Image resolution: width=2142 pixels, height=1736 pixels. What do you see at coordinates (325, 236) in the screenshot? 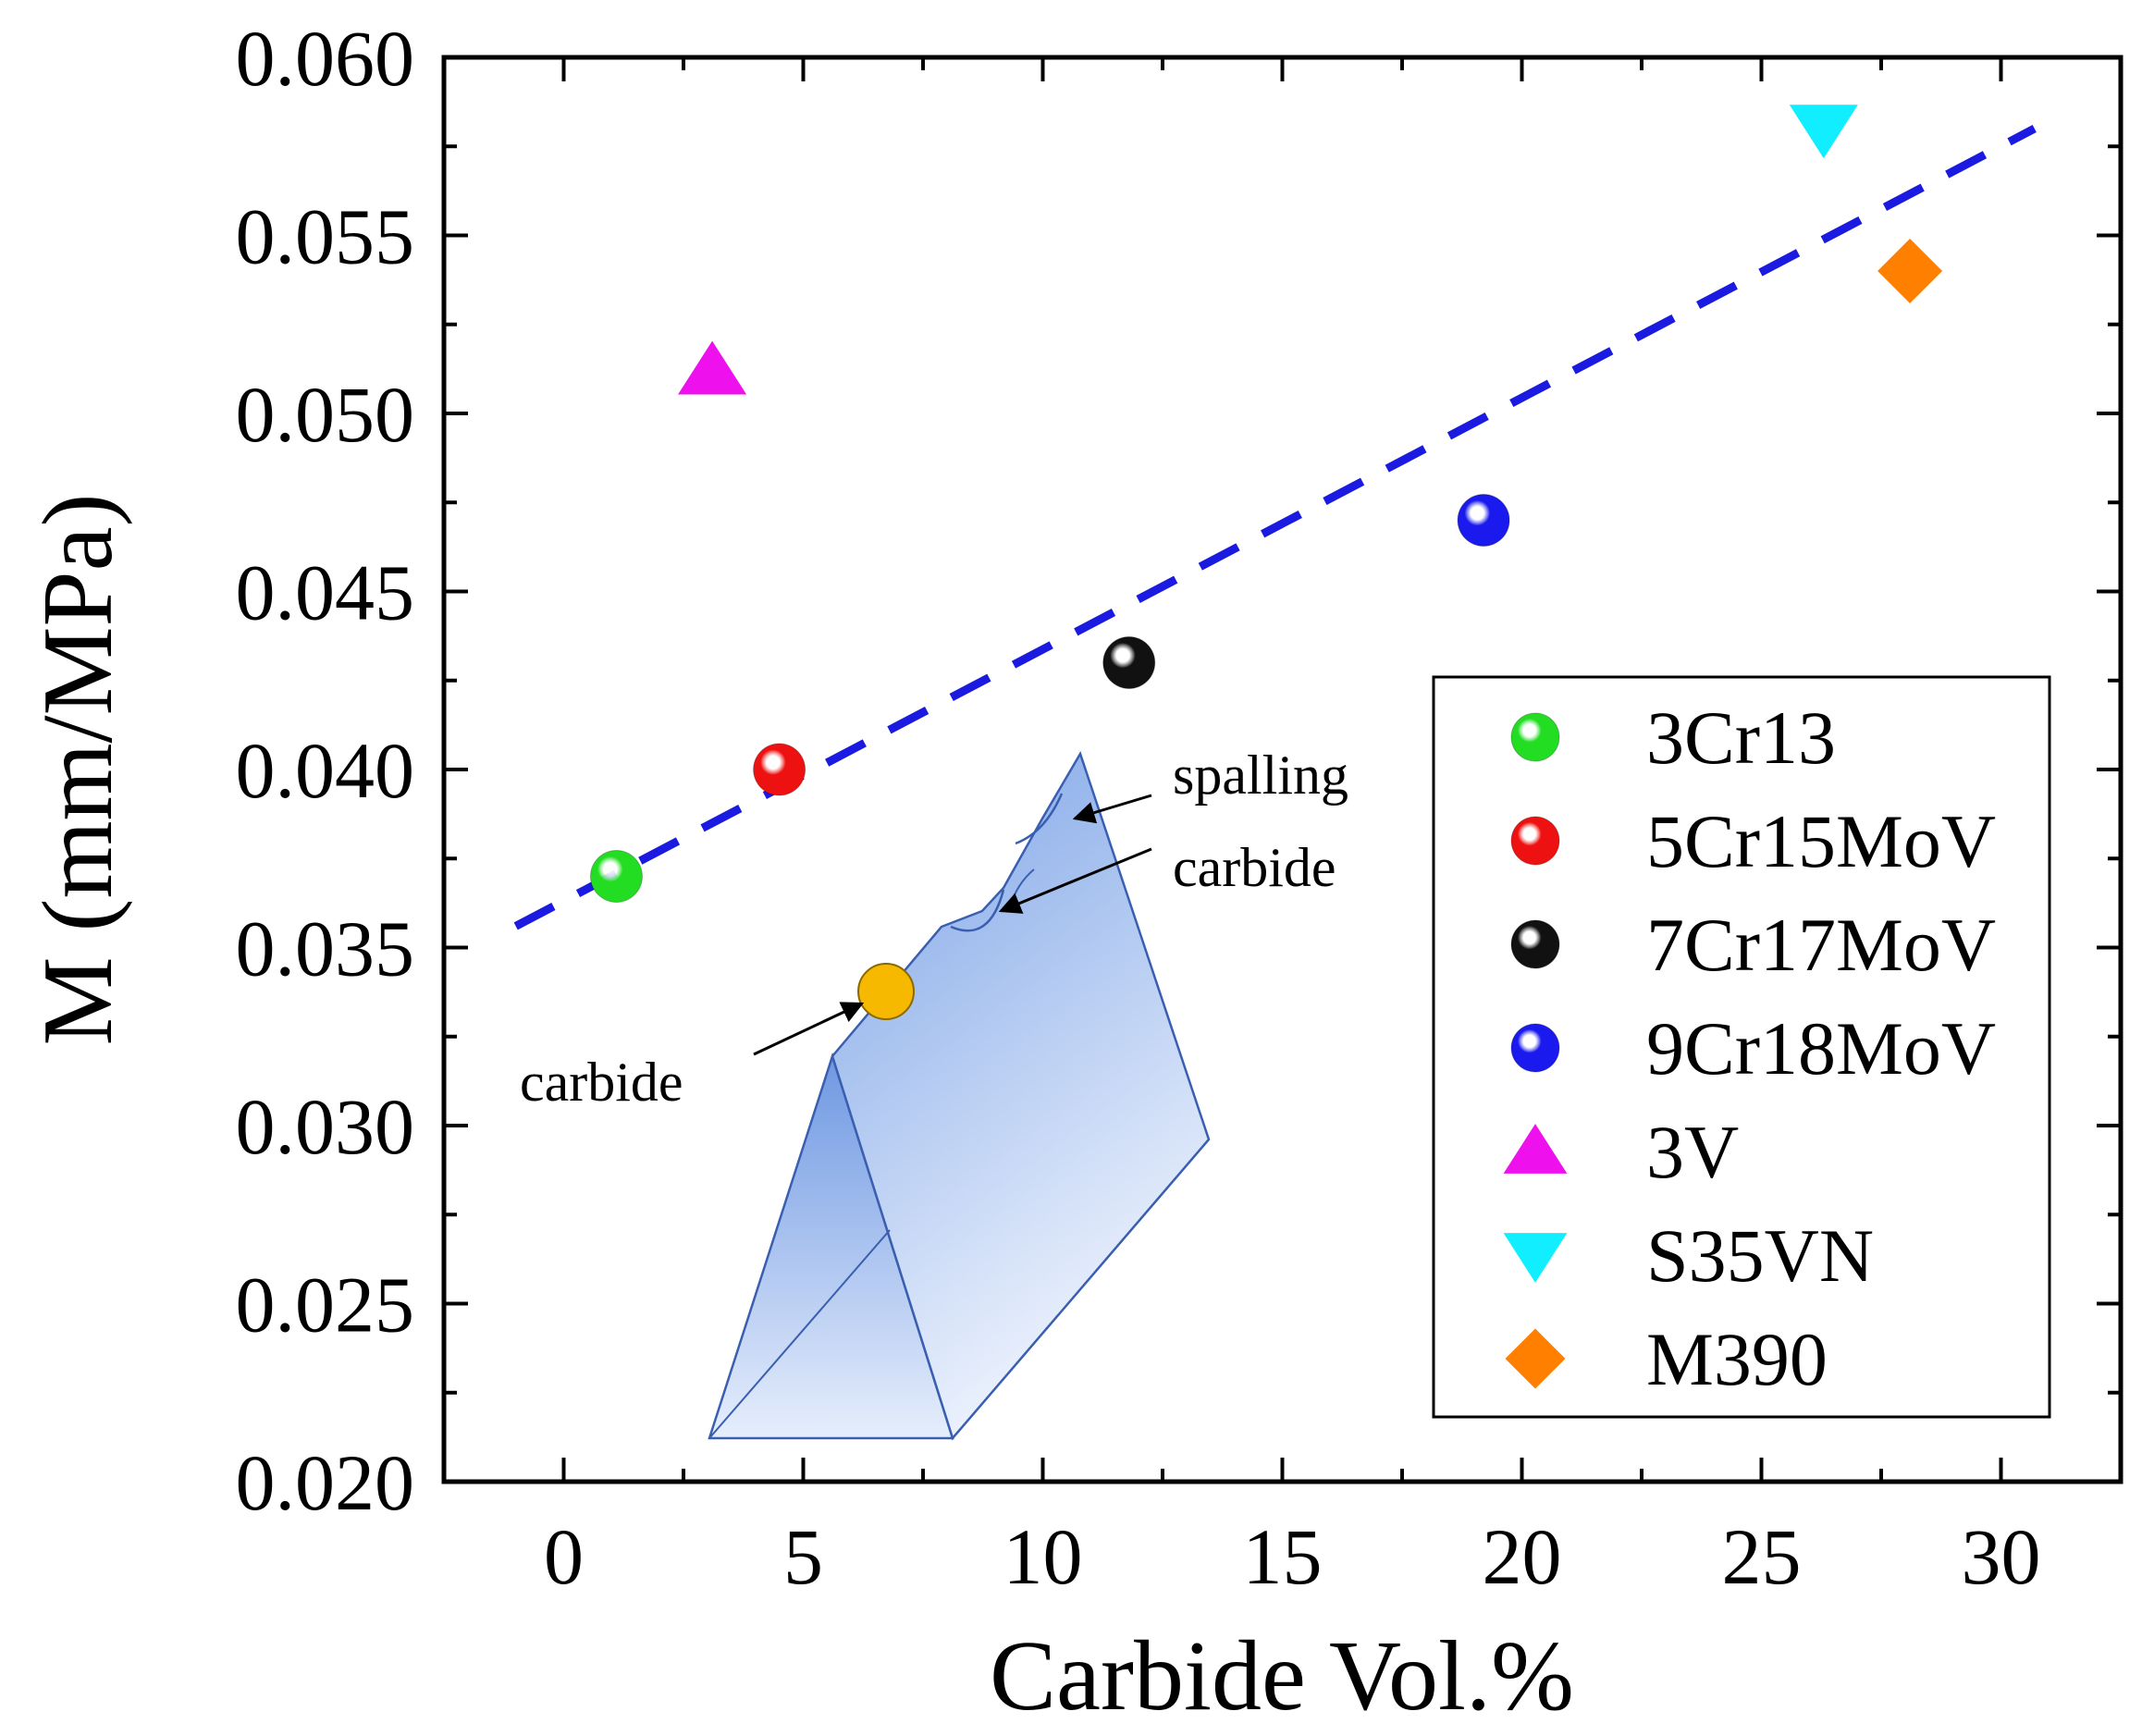
I see `y-tick-label: 0.055` at bounding box center [325, 236].